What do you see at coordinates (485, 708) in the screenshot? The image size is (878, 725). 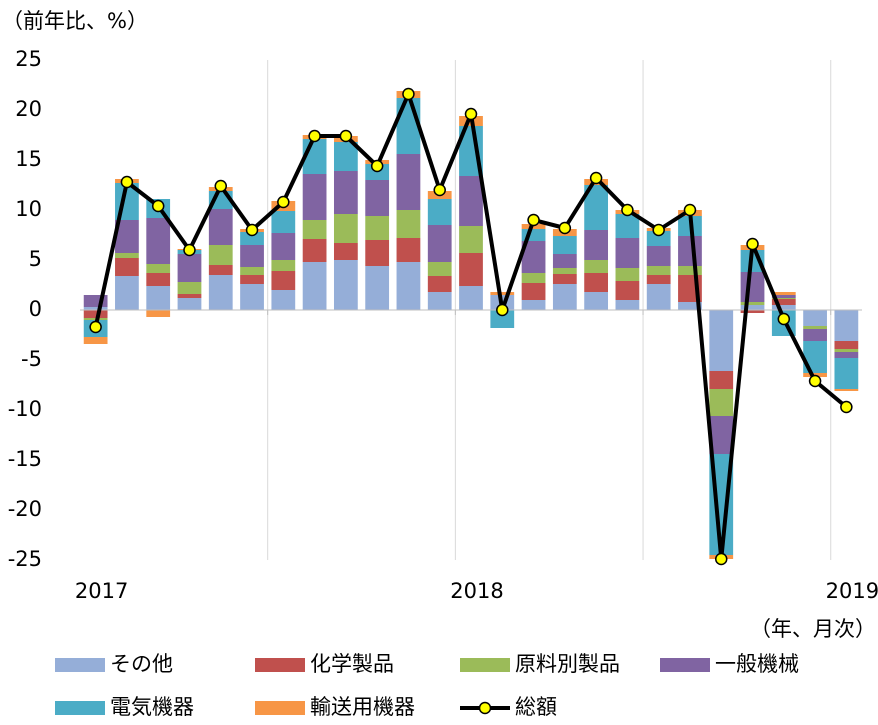 I see `legend-marker` at bounding box center [485, 708].